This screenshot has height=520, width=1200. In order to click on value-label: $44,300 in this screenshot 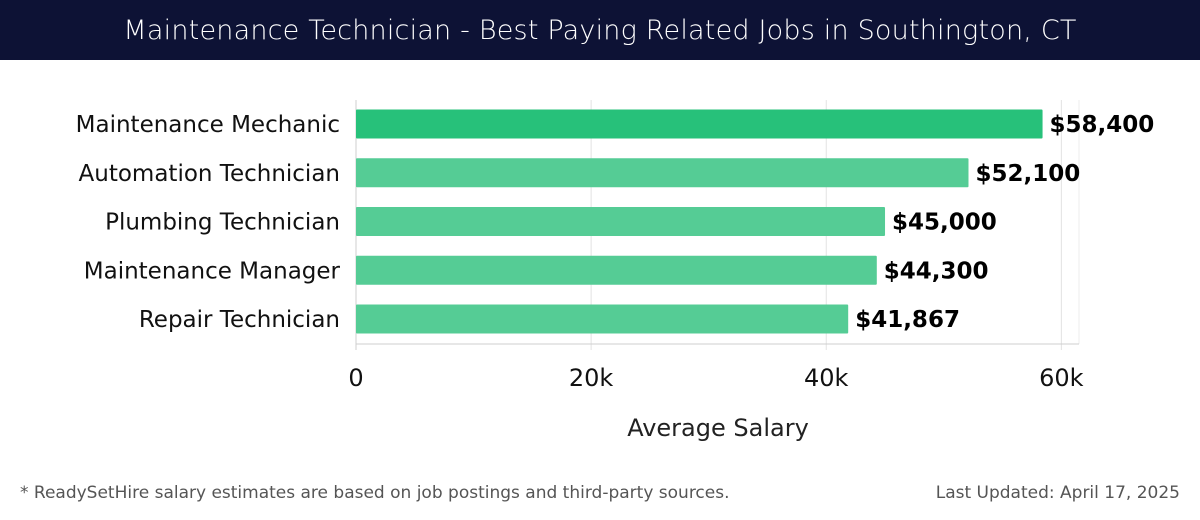, I will do `click(936, 271)`.